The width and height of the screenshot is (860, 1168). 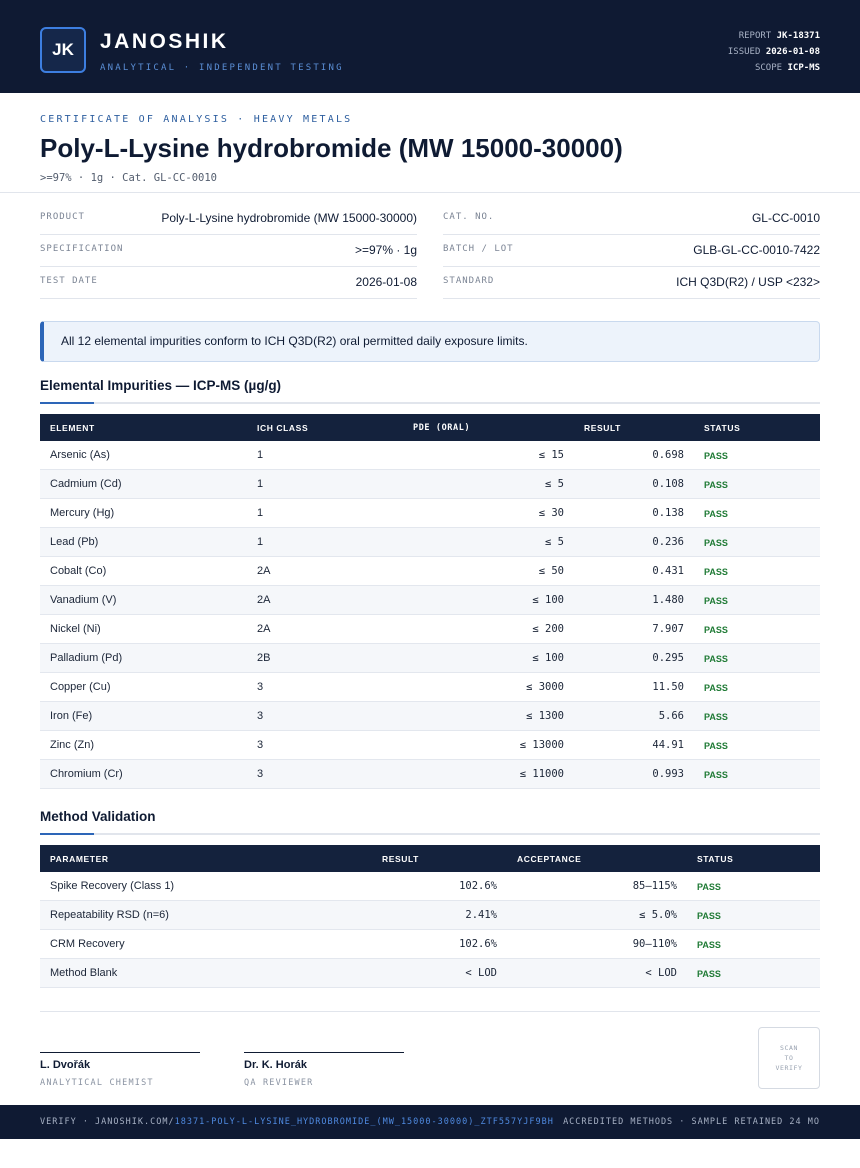 I want to click on signer-role: QA REVIEWER, so click(x=279, y=1083).